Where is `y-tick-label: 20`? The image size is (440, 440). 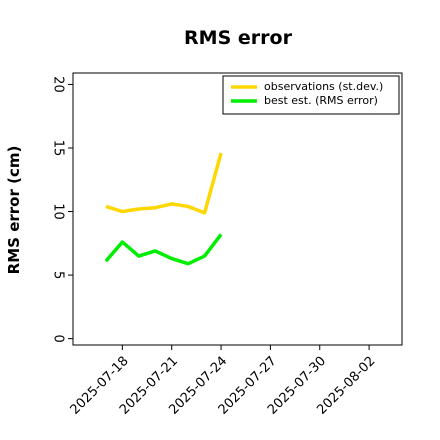
y-tick-label: 20 is located at coordinates (58, 84).